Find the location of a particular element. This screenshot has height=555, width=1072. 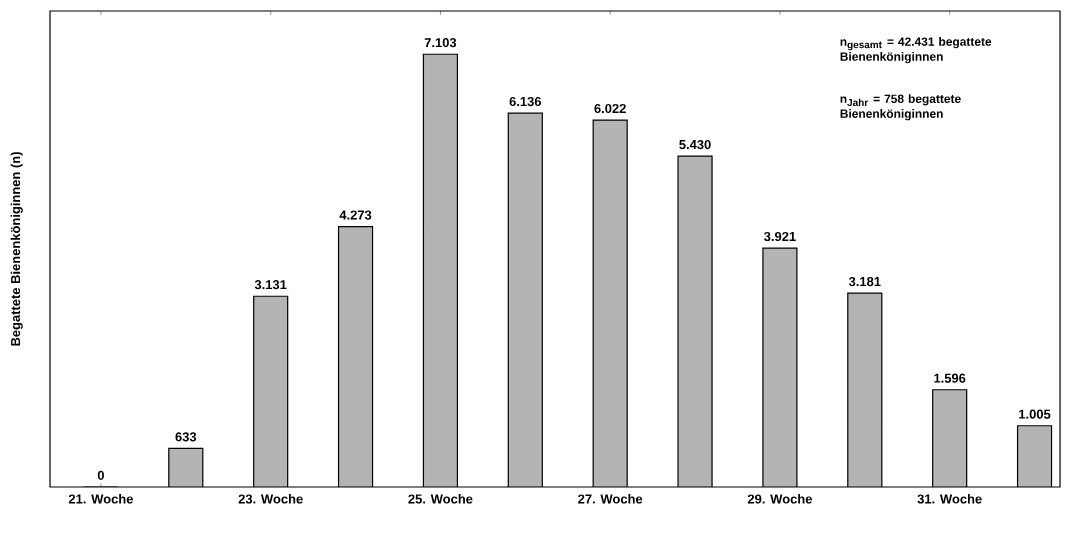

x-tick-label: 29. Woche is located at coordinates (779, 499).